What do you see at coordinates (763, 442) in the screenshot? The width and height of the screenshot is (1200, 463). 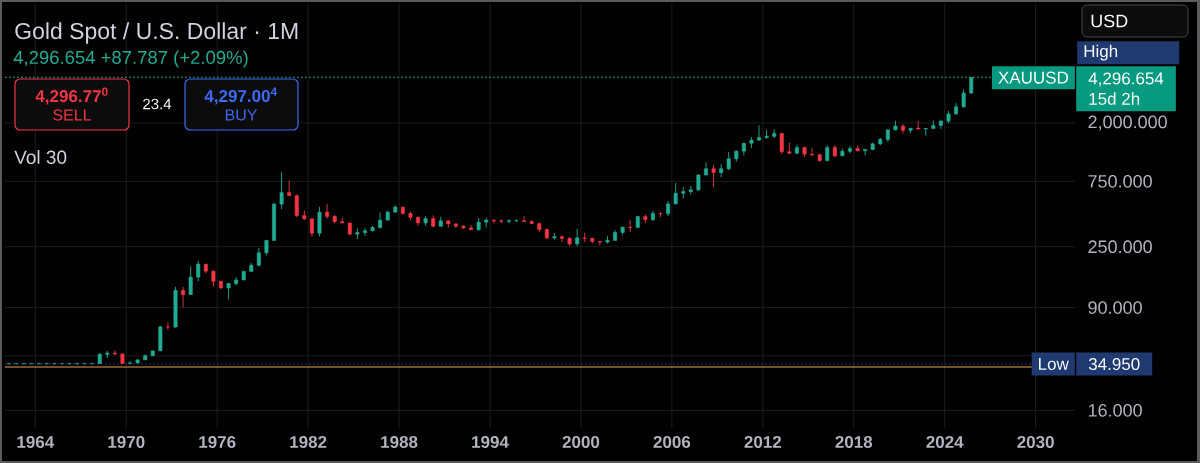 I see `x-tick-label: 2012` at bounding box center [763, 442].